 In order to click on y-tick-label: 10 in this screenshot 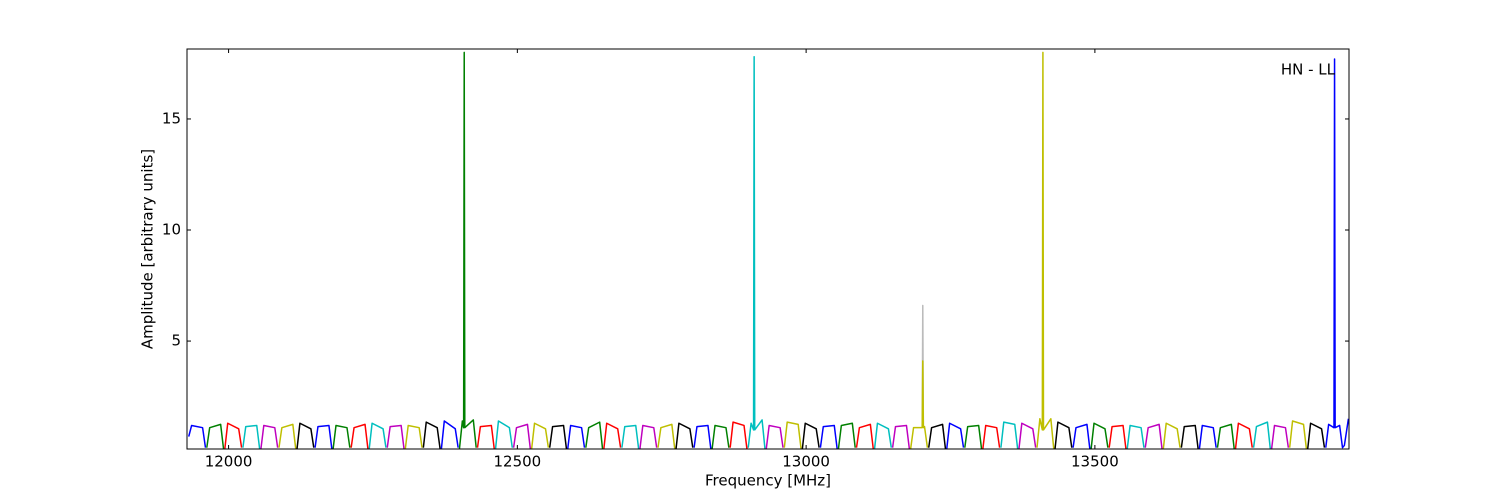, I will do `click(171, 230)`.